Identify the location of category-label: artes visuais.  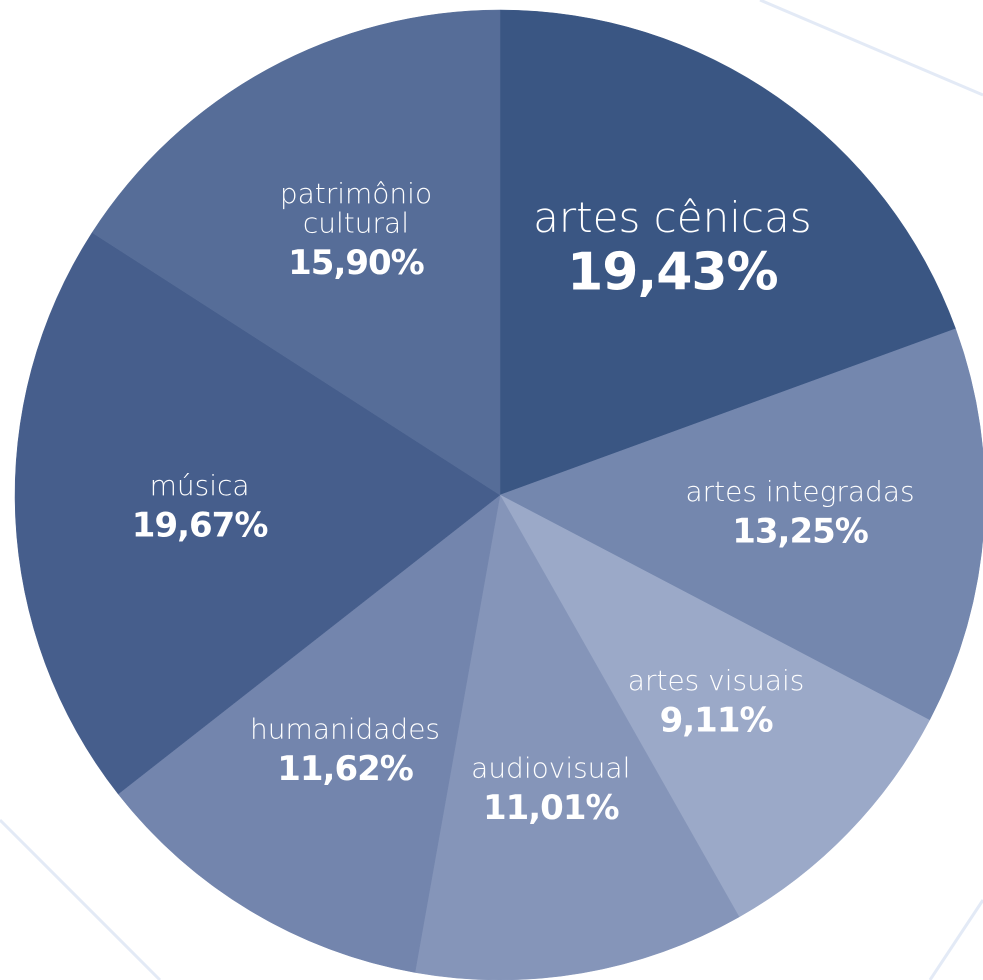
(716, 680).